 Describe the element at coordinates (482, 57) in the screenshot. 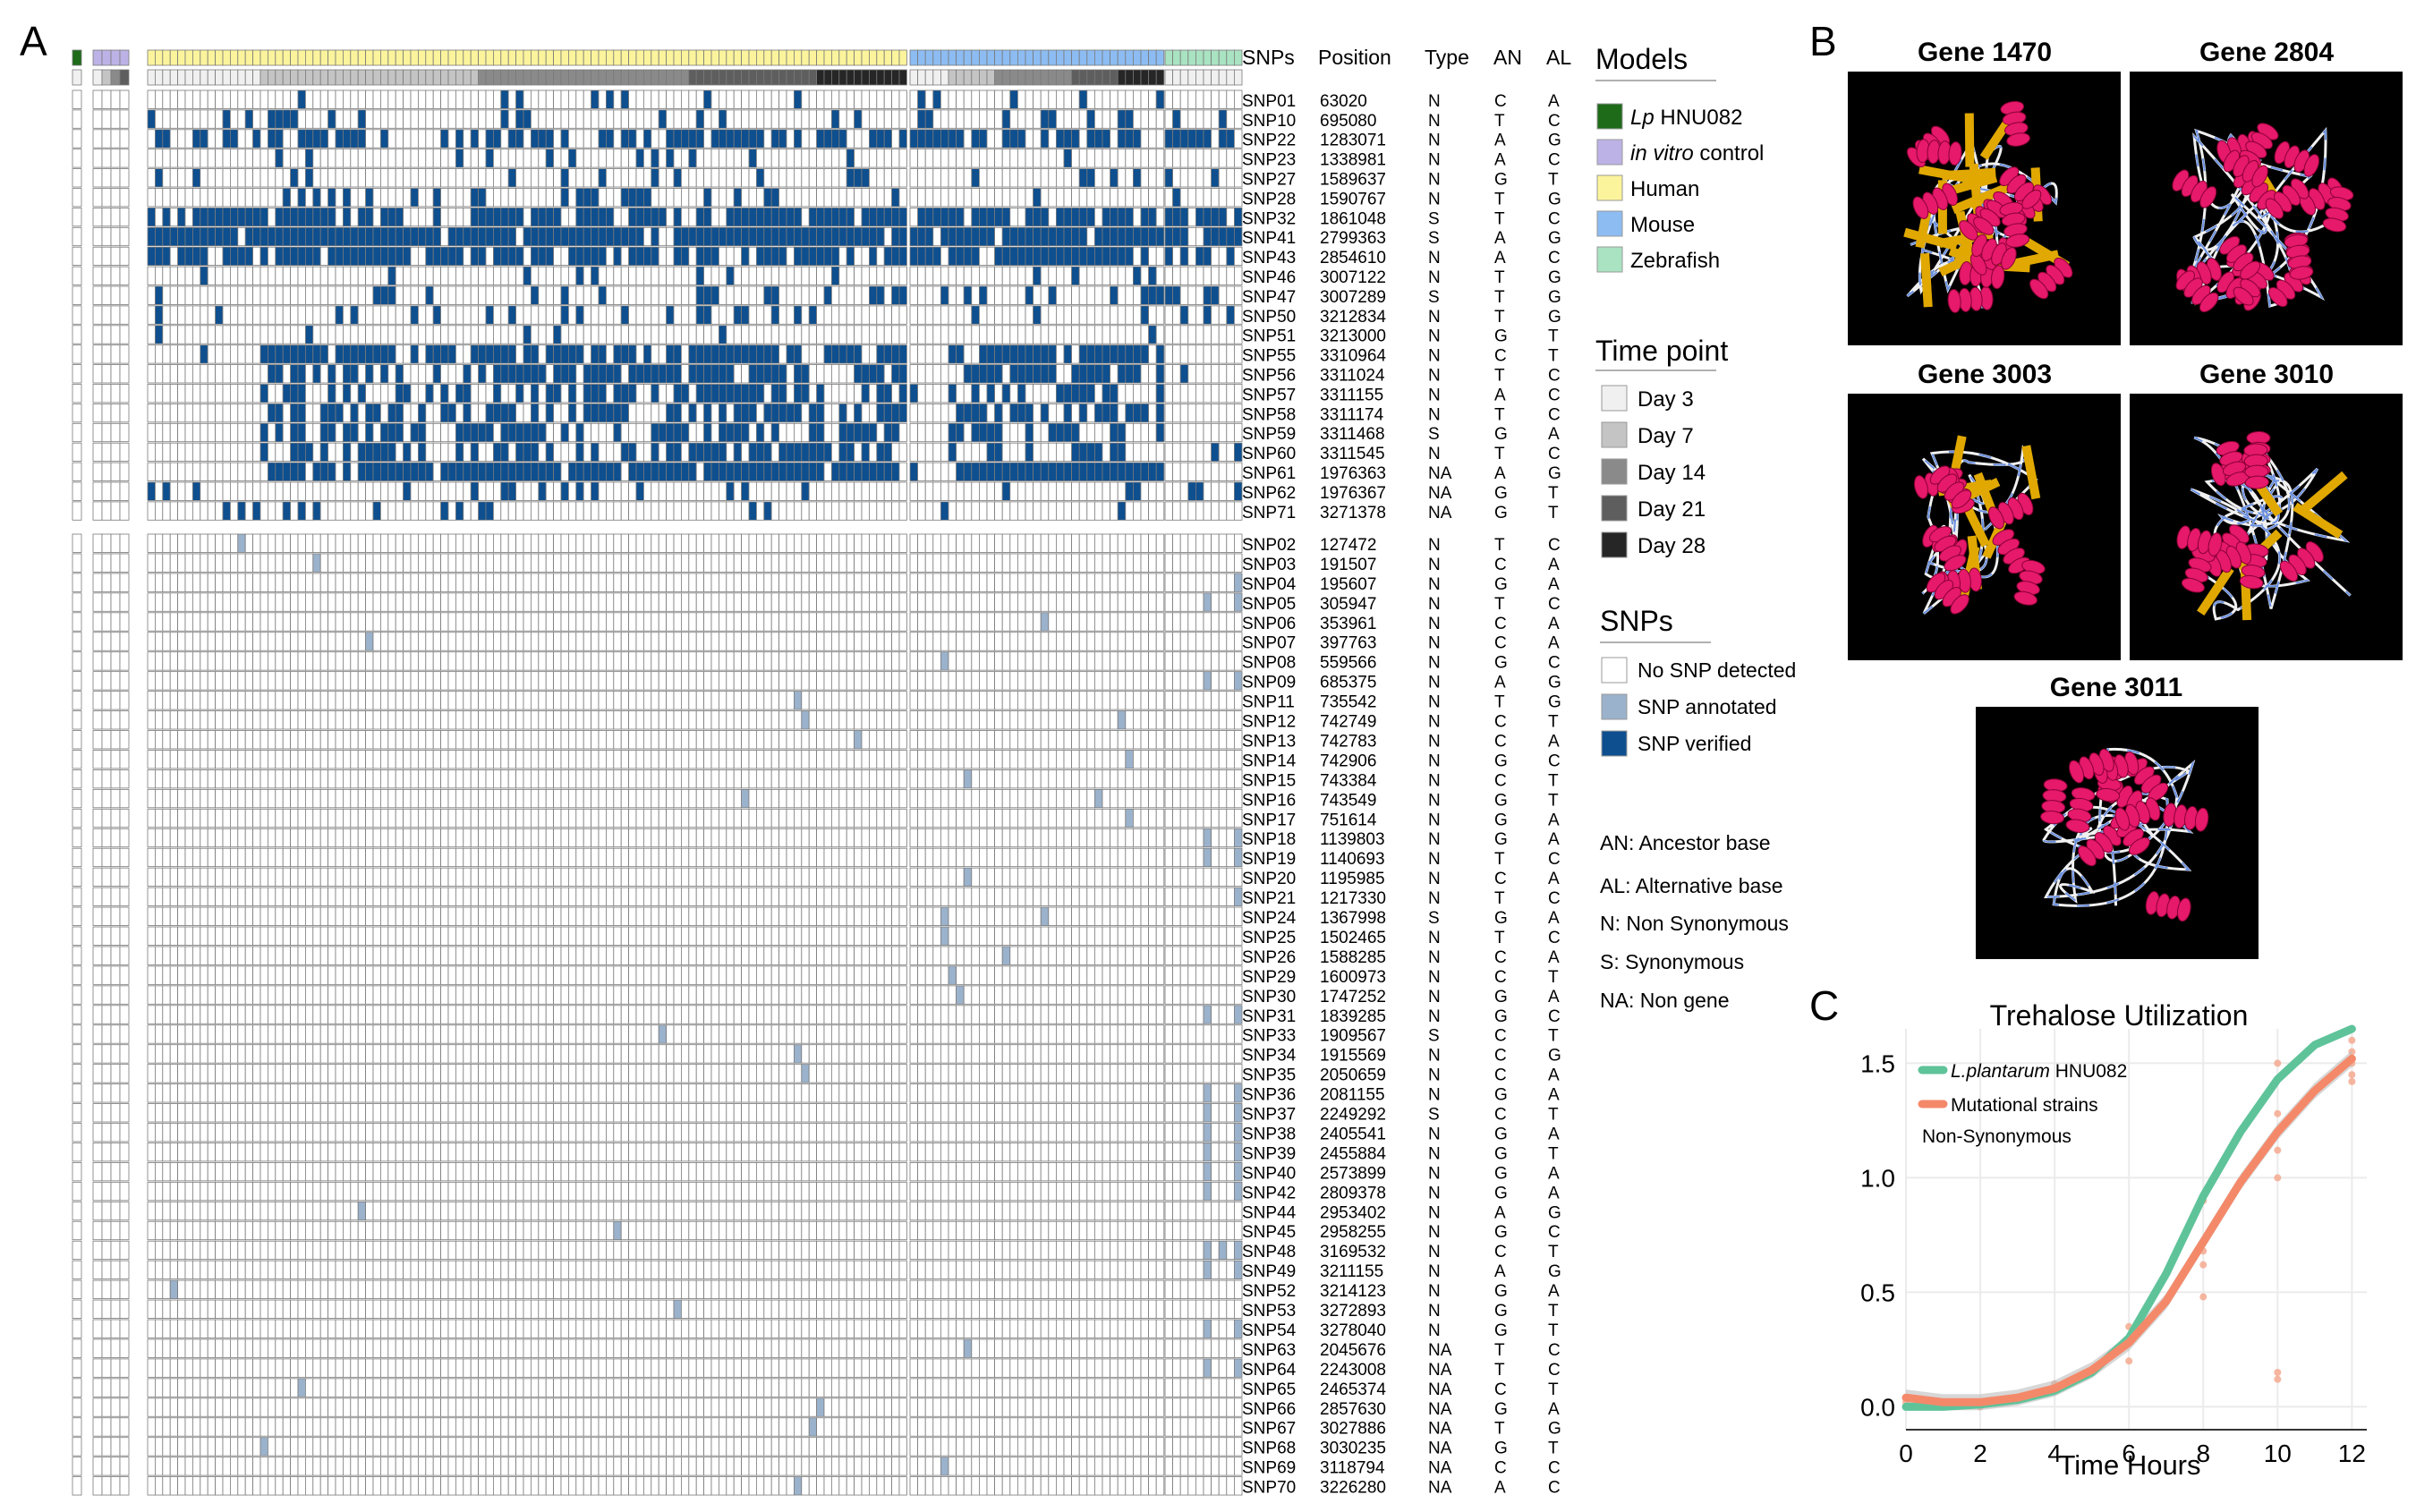

I see `model-bar-cell` at that location.